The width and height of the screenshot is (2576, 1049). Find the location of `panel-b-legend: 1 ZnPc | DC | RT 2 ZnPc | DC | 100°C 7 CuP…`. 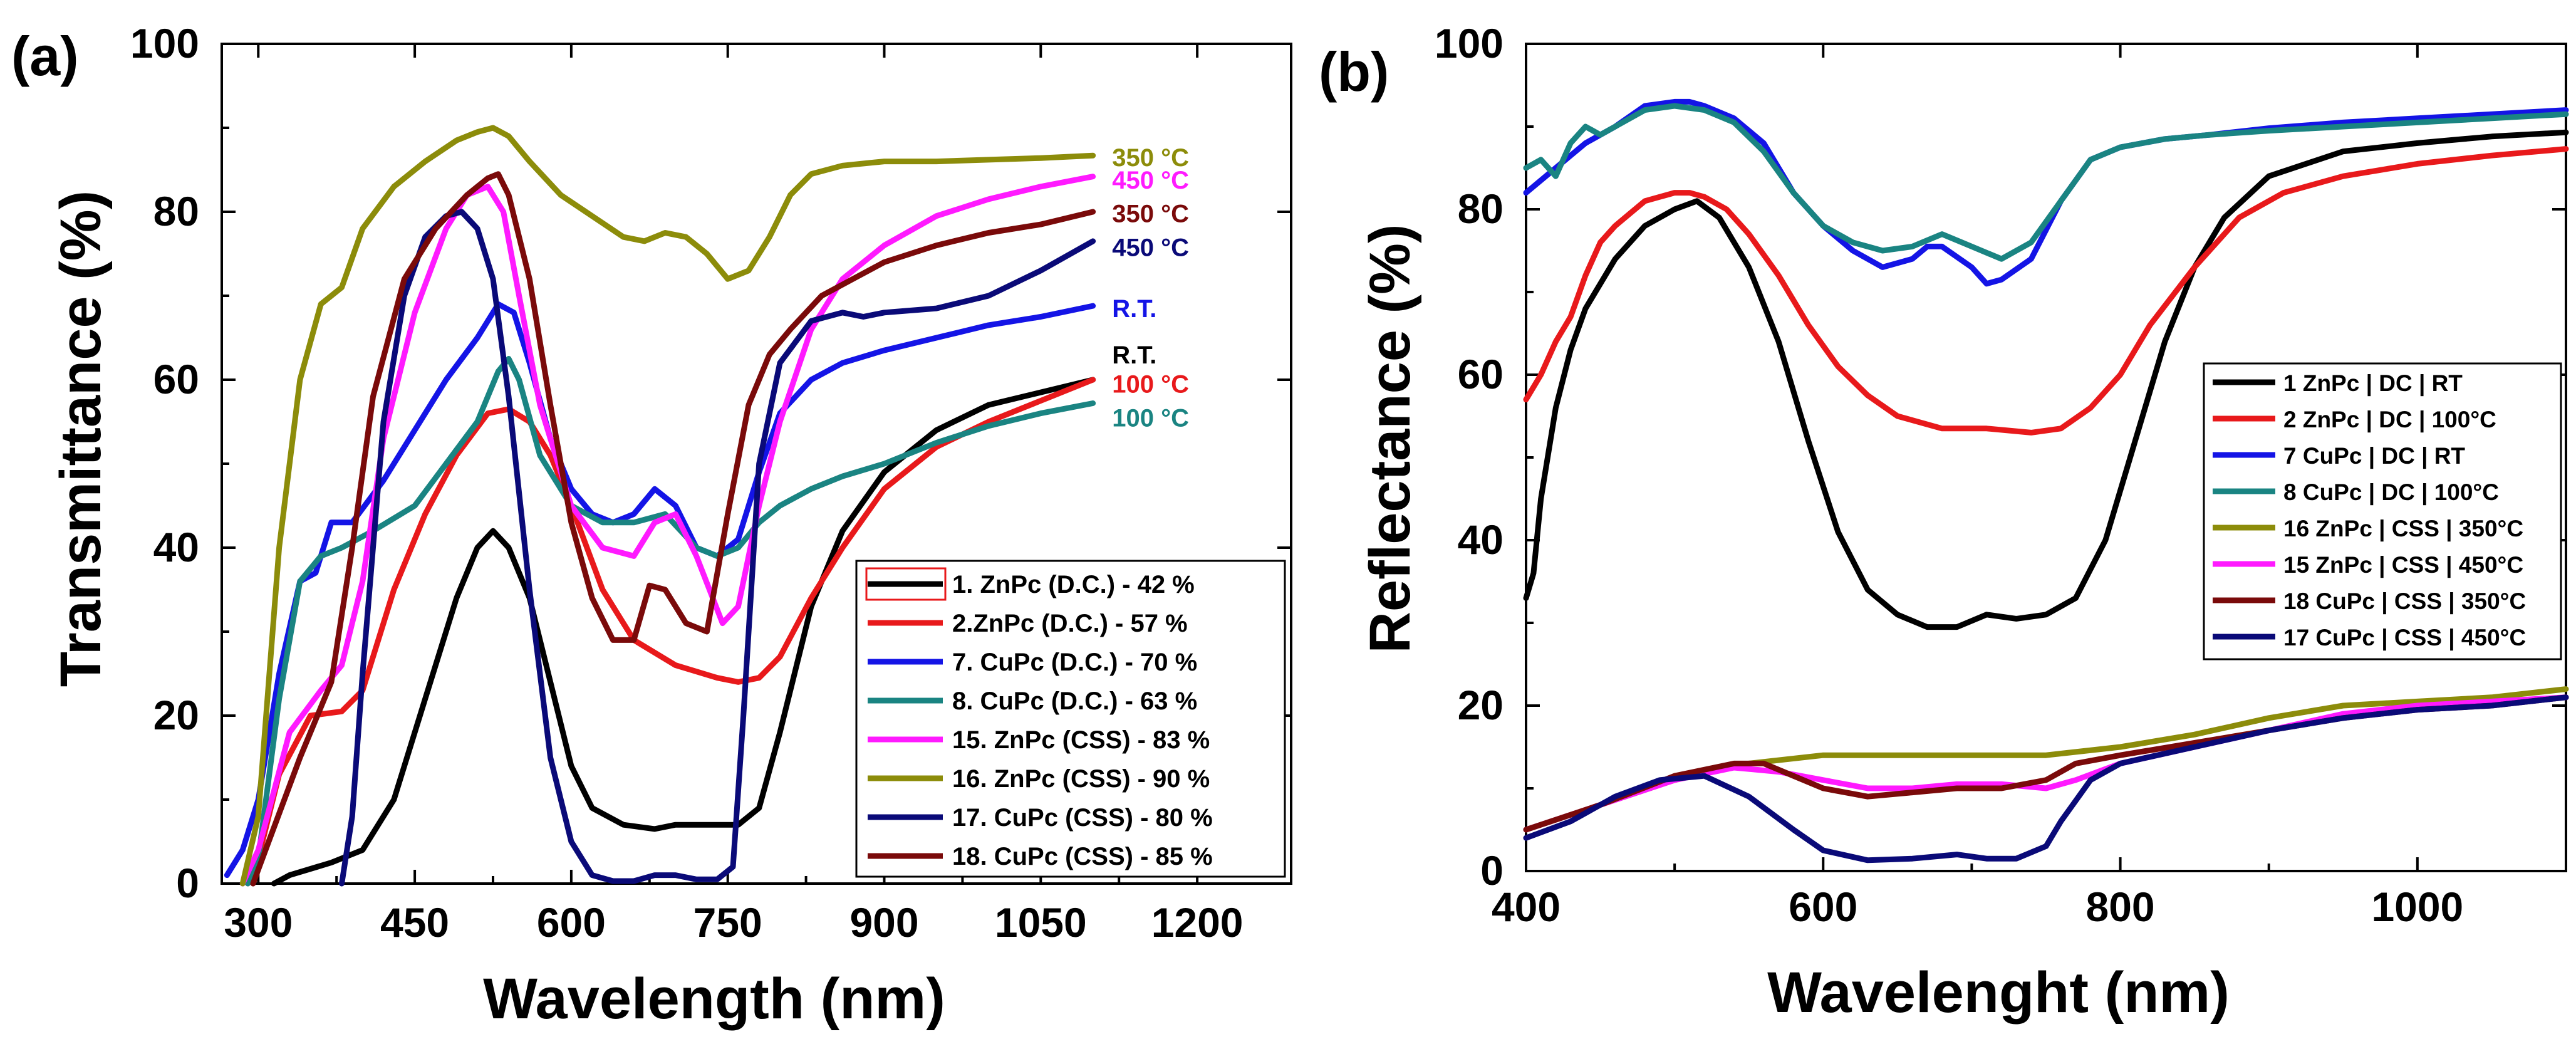

panel-b-legend: 1 ZnPc | DC | RT 2 ZnPc | DC | 100°C 7 CuP… is located at coordinates (2382, 511).